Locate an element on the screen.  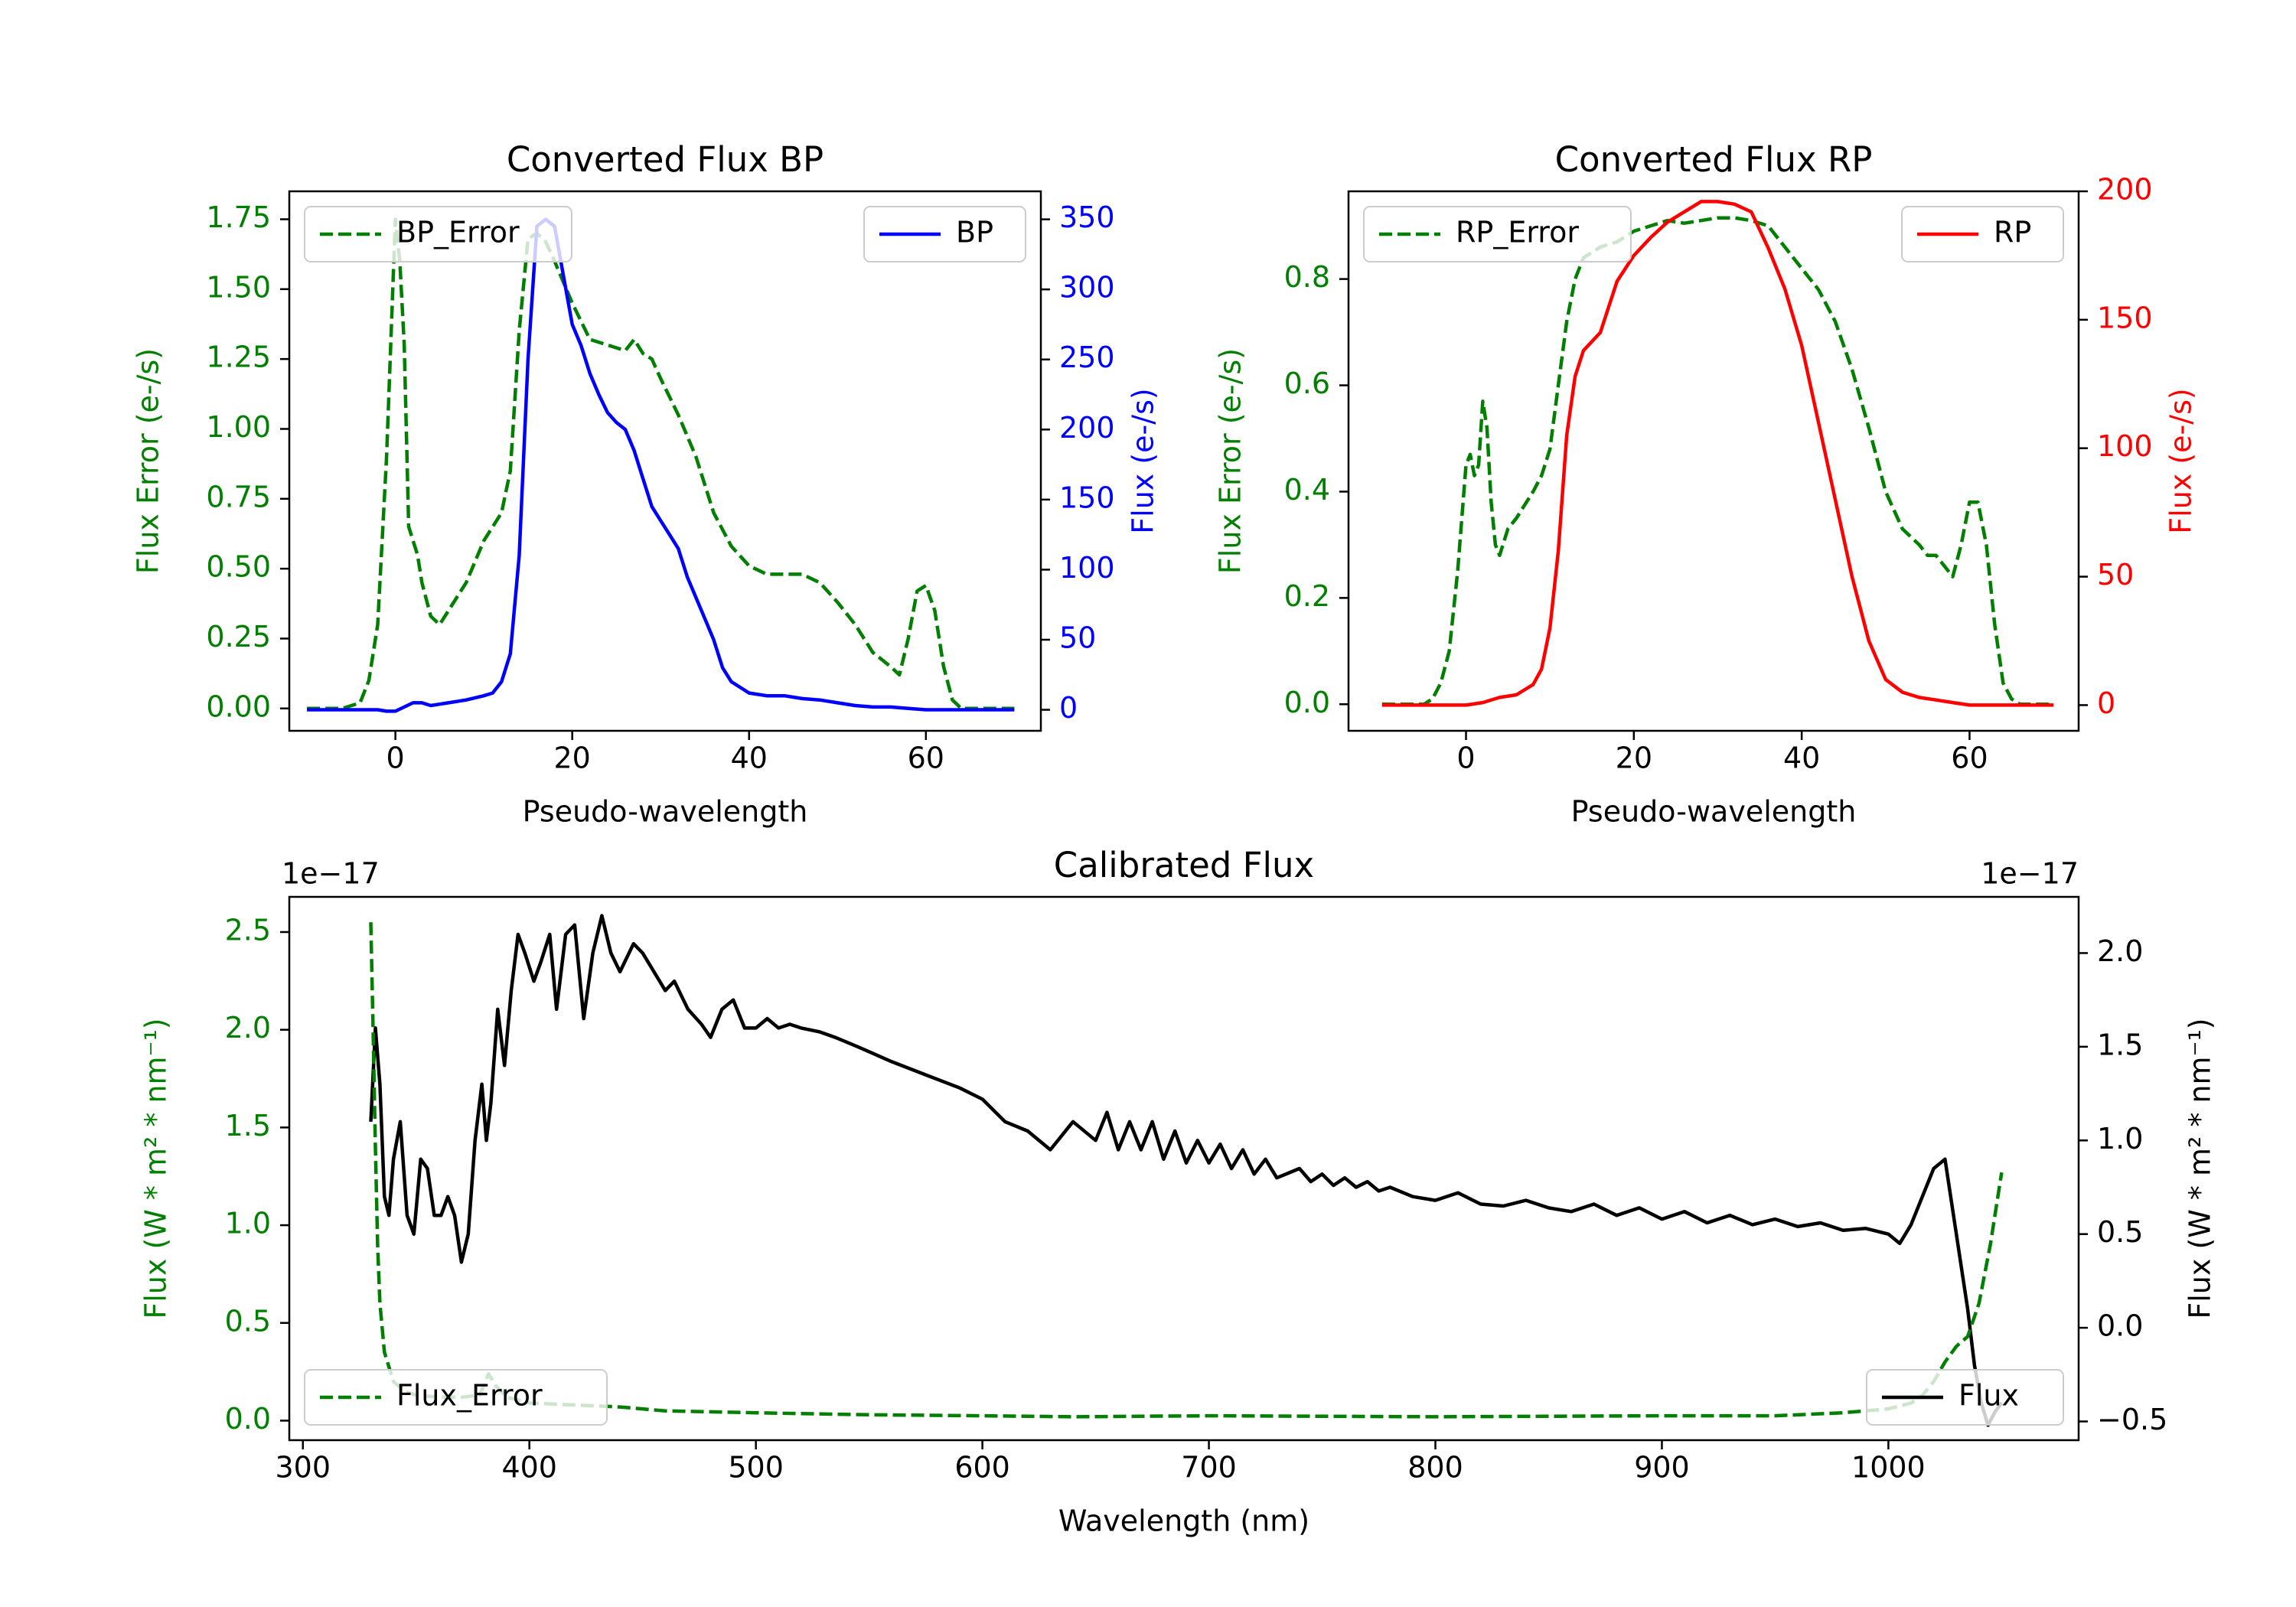
bp-ytick-left-label: 1.00 is located at coordinates (238, 427).